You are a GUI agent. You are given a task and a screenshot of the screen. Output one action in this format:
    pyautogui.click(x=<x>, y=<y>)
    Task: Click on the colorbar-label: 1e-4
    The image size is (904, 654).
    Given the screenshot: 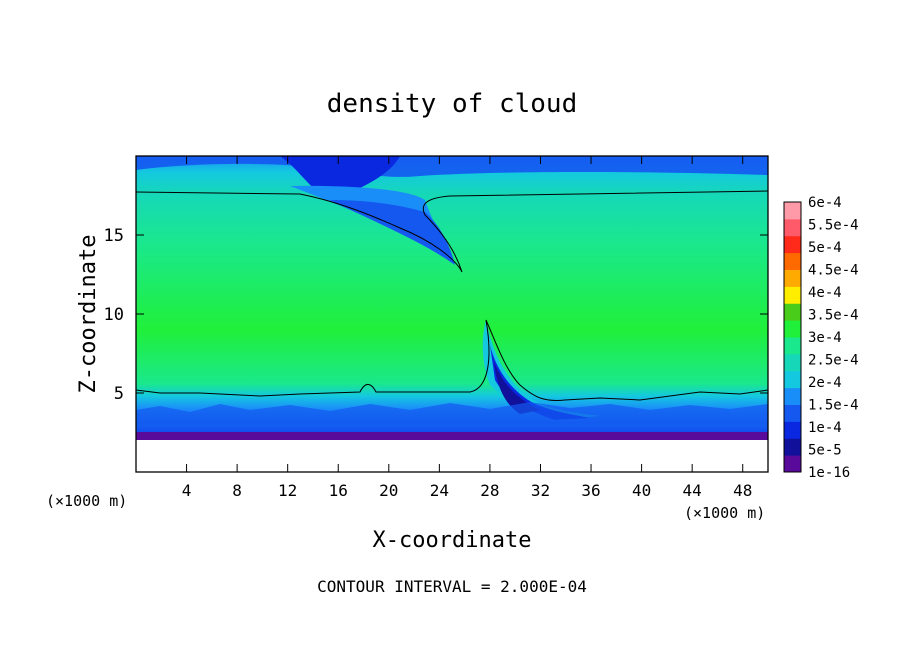 What is the action you would take?
    pyautogui.click(x=825, y=428)
    